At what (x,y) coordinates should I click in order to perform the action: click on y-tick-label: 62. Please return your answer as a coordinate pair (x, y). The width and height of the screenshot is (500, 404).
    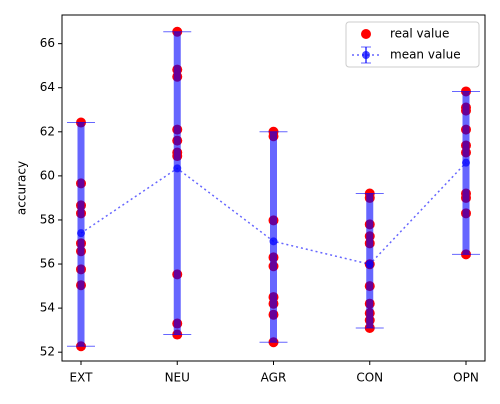
    Looking at the image, I should click on (47, 131).